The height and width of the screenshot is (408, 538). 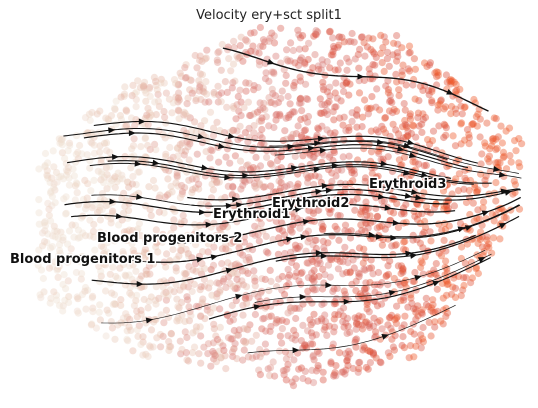 What do you see at coordinates (347, 301) in the screenshot?
I see `stream-arrowhead` at bounding box center [347, 301].